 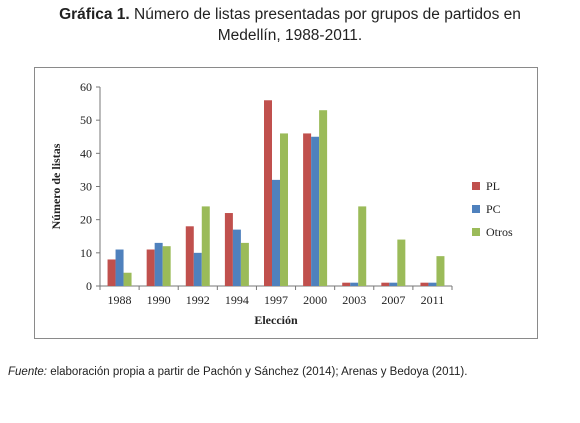 What do you see at coordinates (150, 267) in the screenshot?
I see `bar-pl-1990` at bounding box center [150, 267].